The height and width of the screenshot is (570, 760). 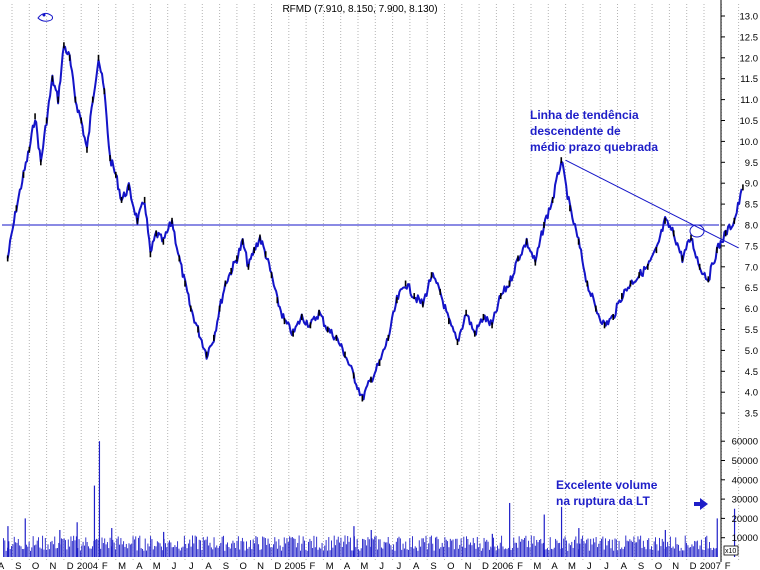 What do you see at coordinates (52, 565) in the screenshot?
I see `month-tick-label: N` at bounding box center [52, 565].